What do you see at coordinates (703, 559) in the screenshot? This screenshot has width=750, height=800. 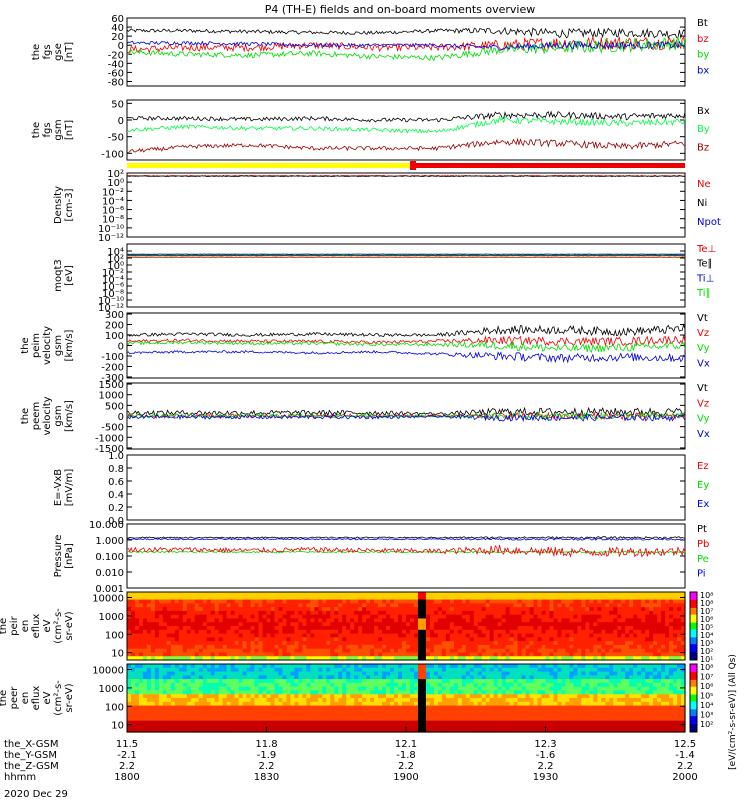 I see `legend-entry: Pe` at bounding box center [703, 559].